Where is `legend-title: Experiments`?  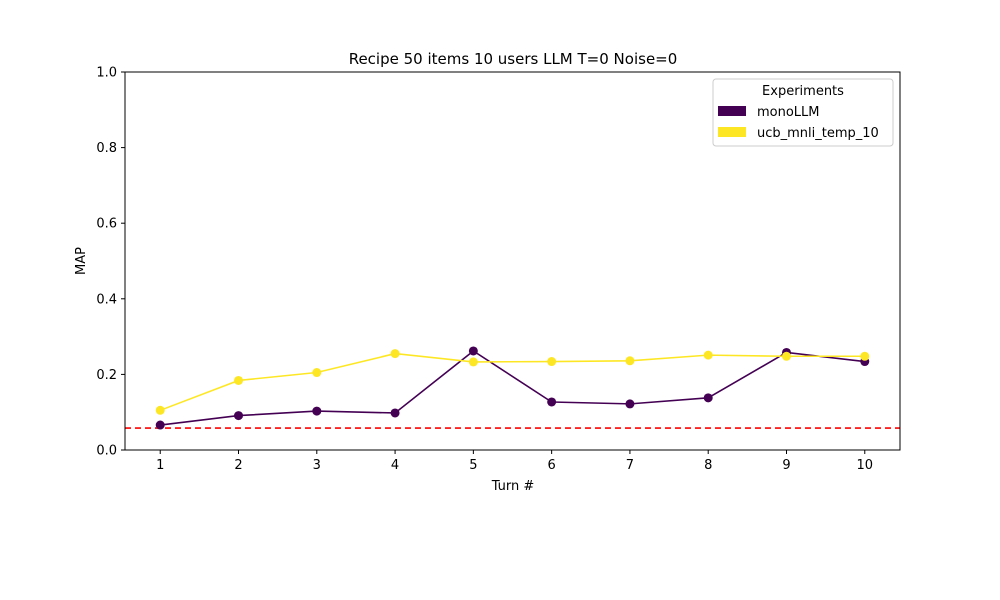 legend-title: Experiments is located at coordinates (803, 91).